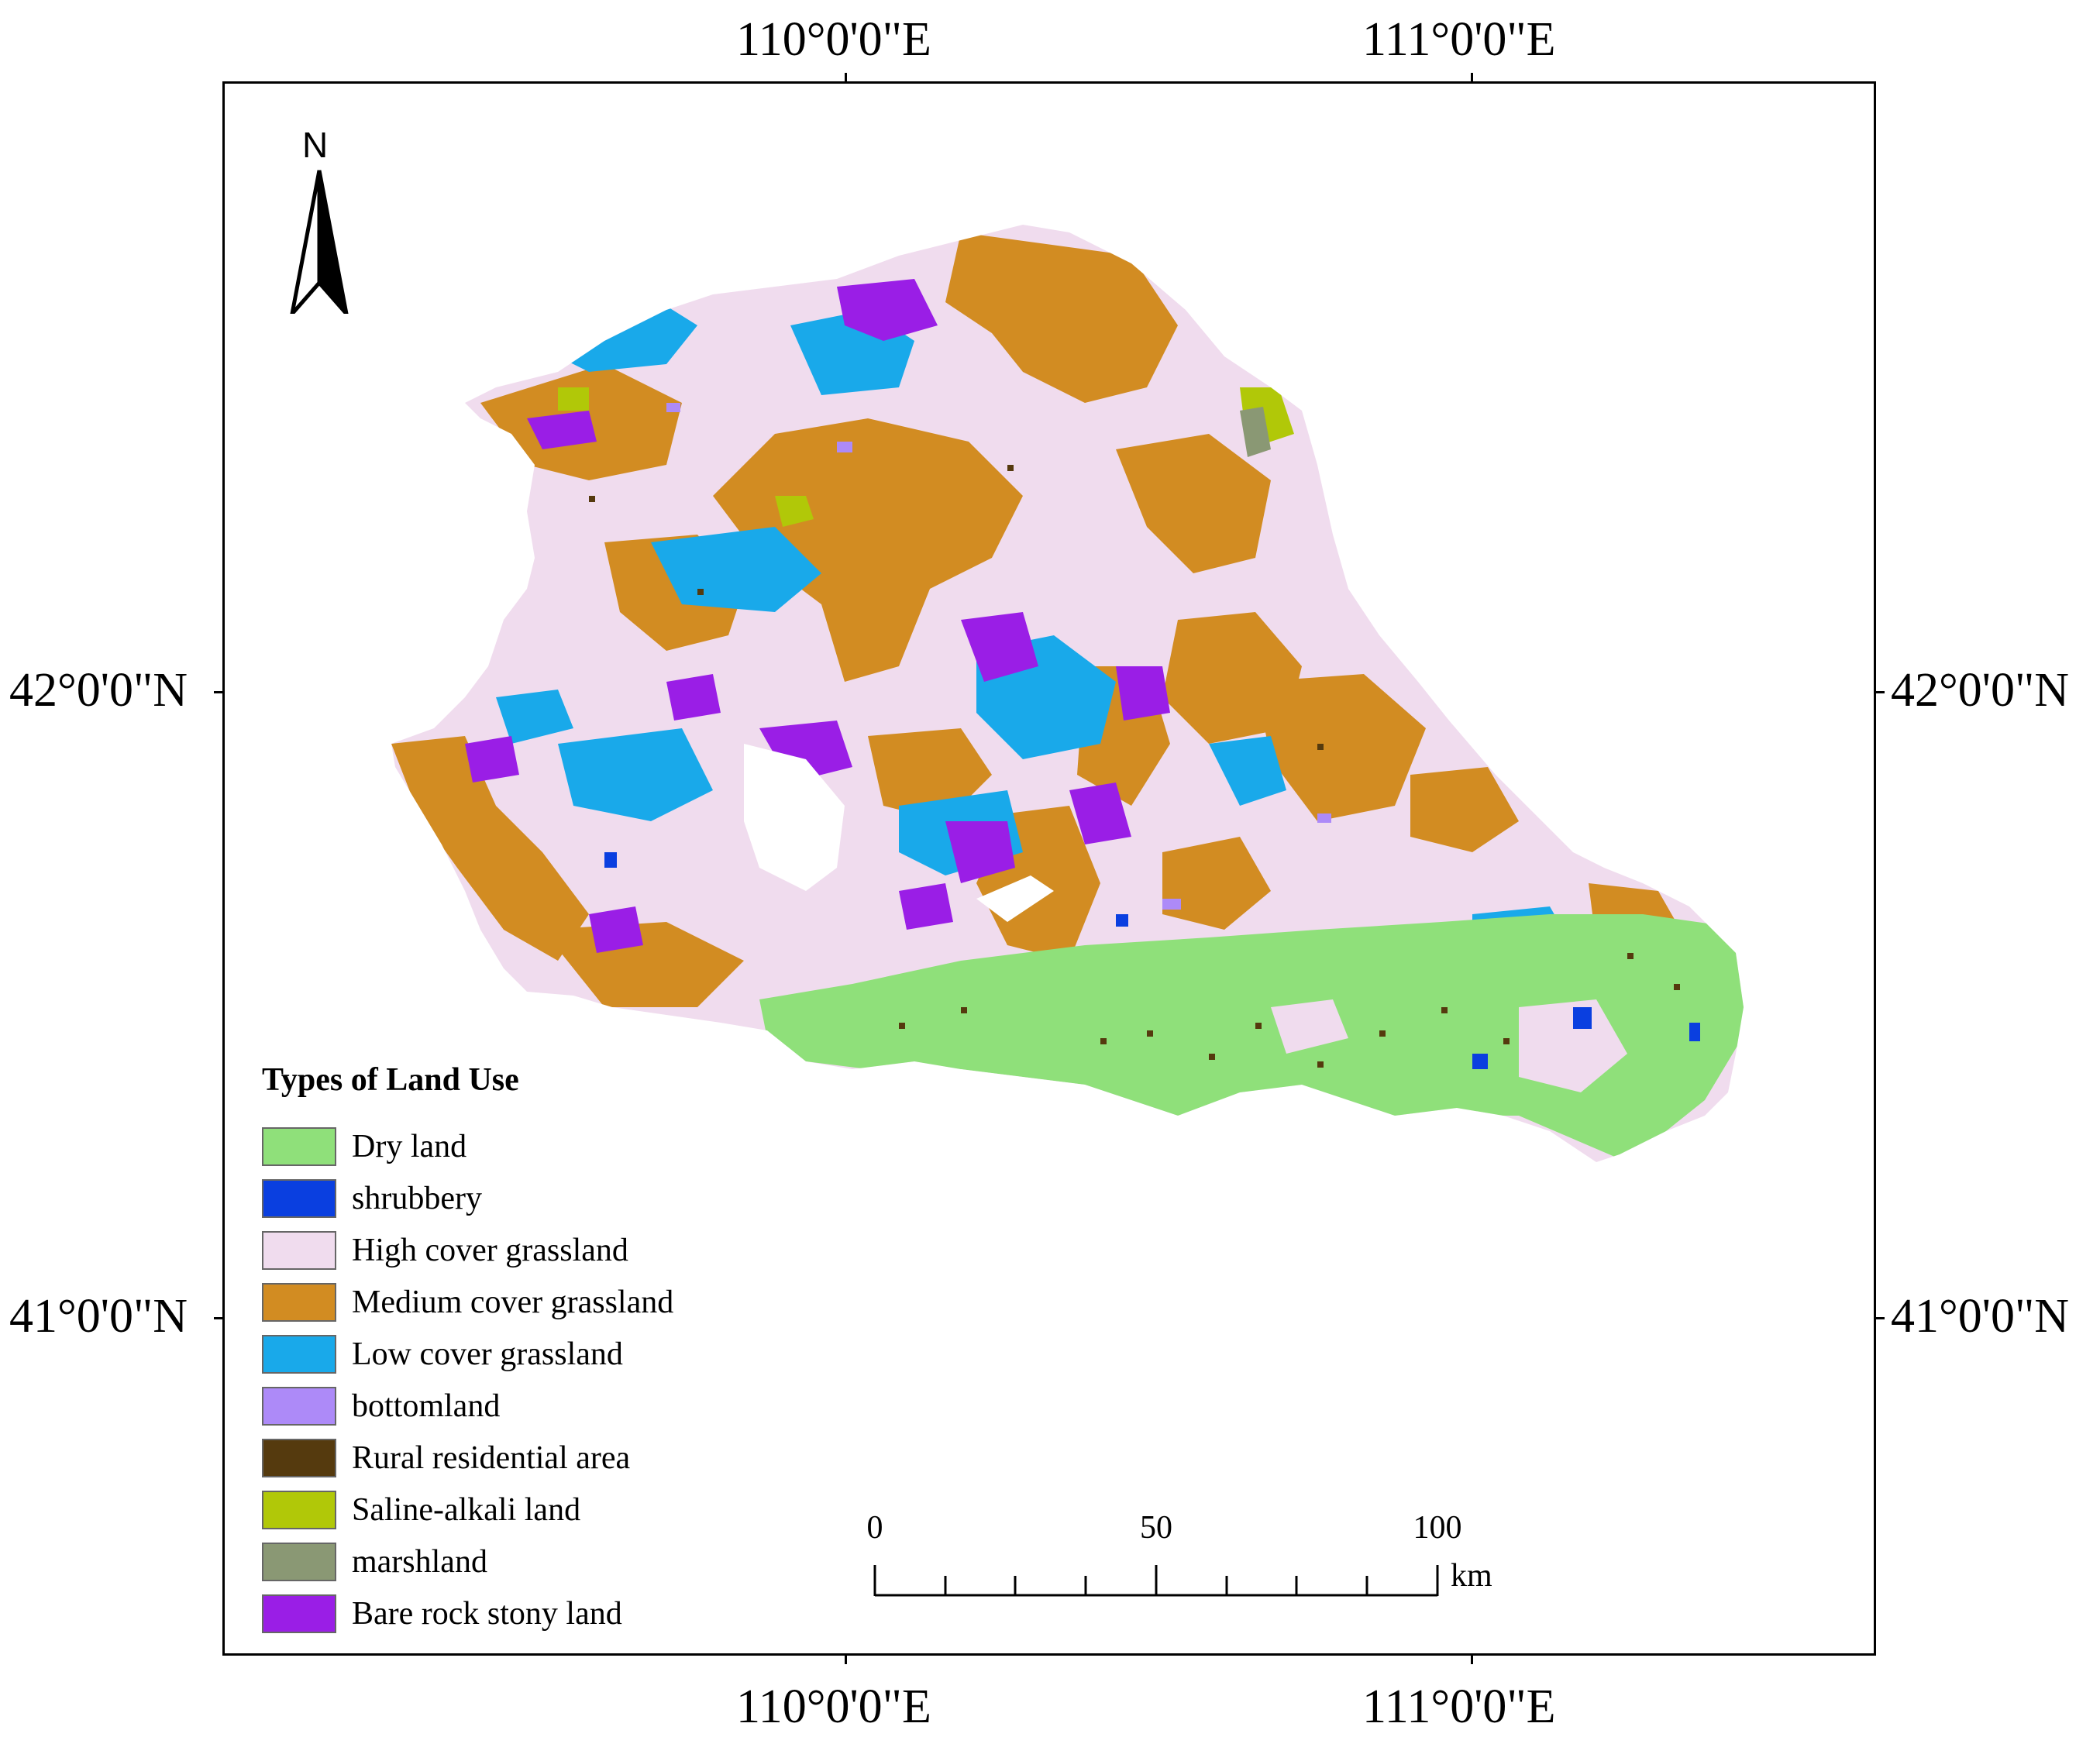 The height and width of the screenshot is (1737, 2100). Describe the element at coordinates (833, 1706) in the screenshot. I see `bottom-longitude-110: 110°0'0"E` at that location.